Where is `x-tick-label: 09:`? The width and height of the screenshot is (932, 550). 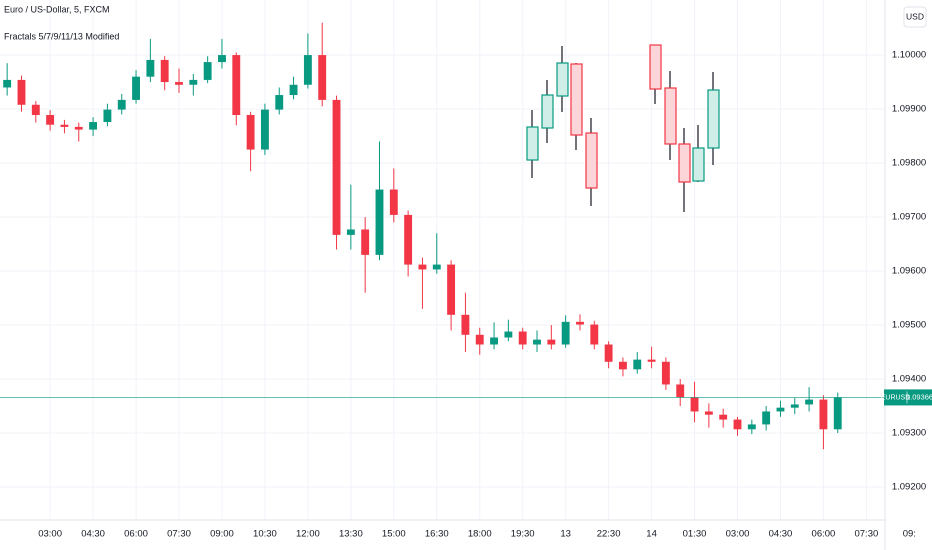 x-tick-label: 09: is located at coordinates (909, 534).